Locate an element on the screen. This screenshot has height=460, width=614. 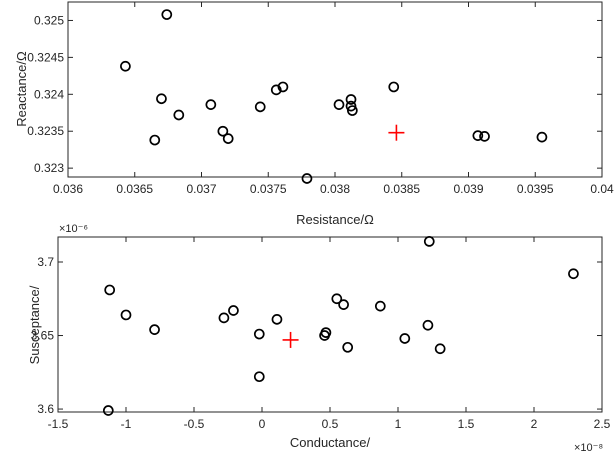
top-y-tick-label: 0.323 is located at coordinates (49, 168).